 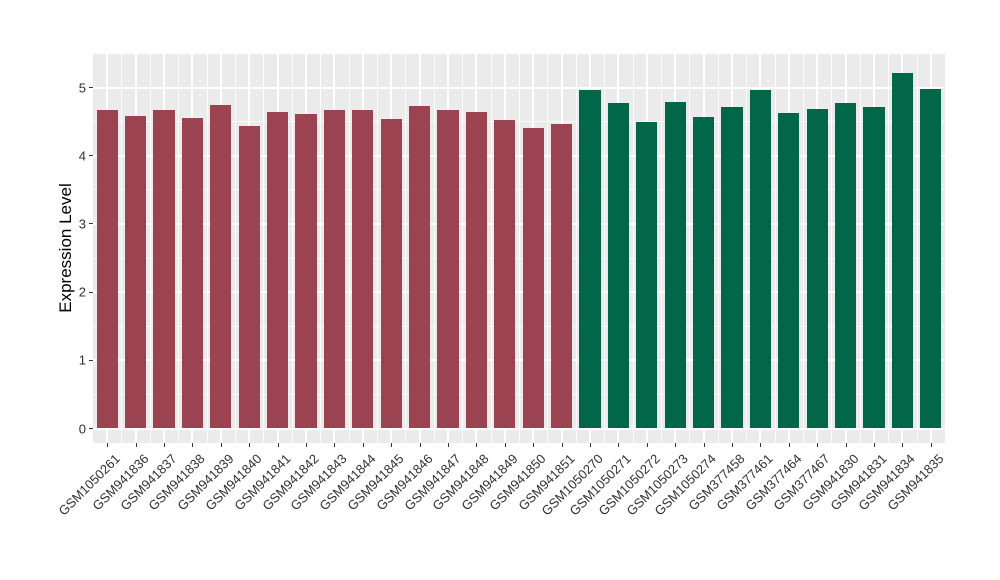 I want to click on bar-GSM941841, so click(x=278, y=270).